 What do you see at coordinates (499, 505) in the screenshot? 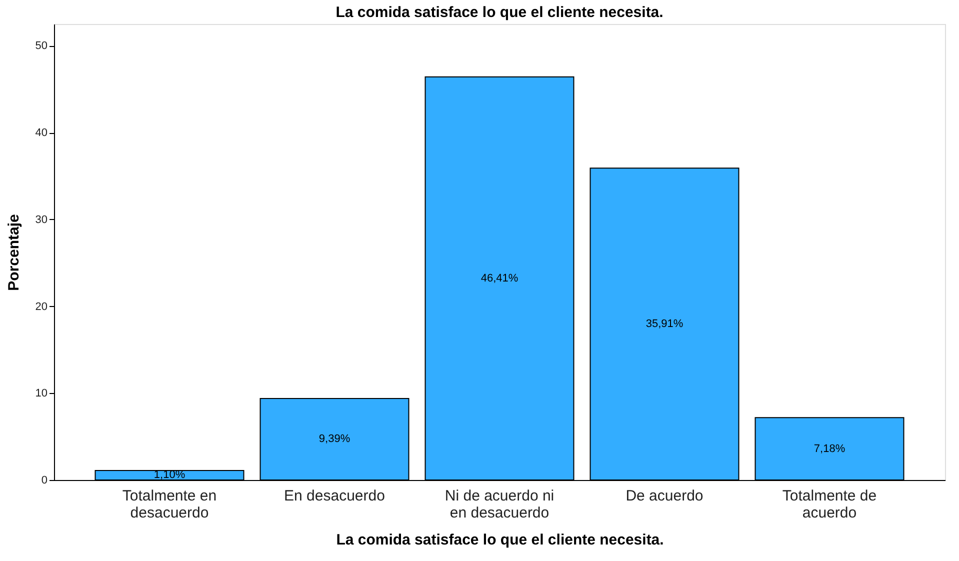
I see `x-tick-label: Ni de acuerdo ni en desacuerdo` at bounding box center [499, 505].